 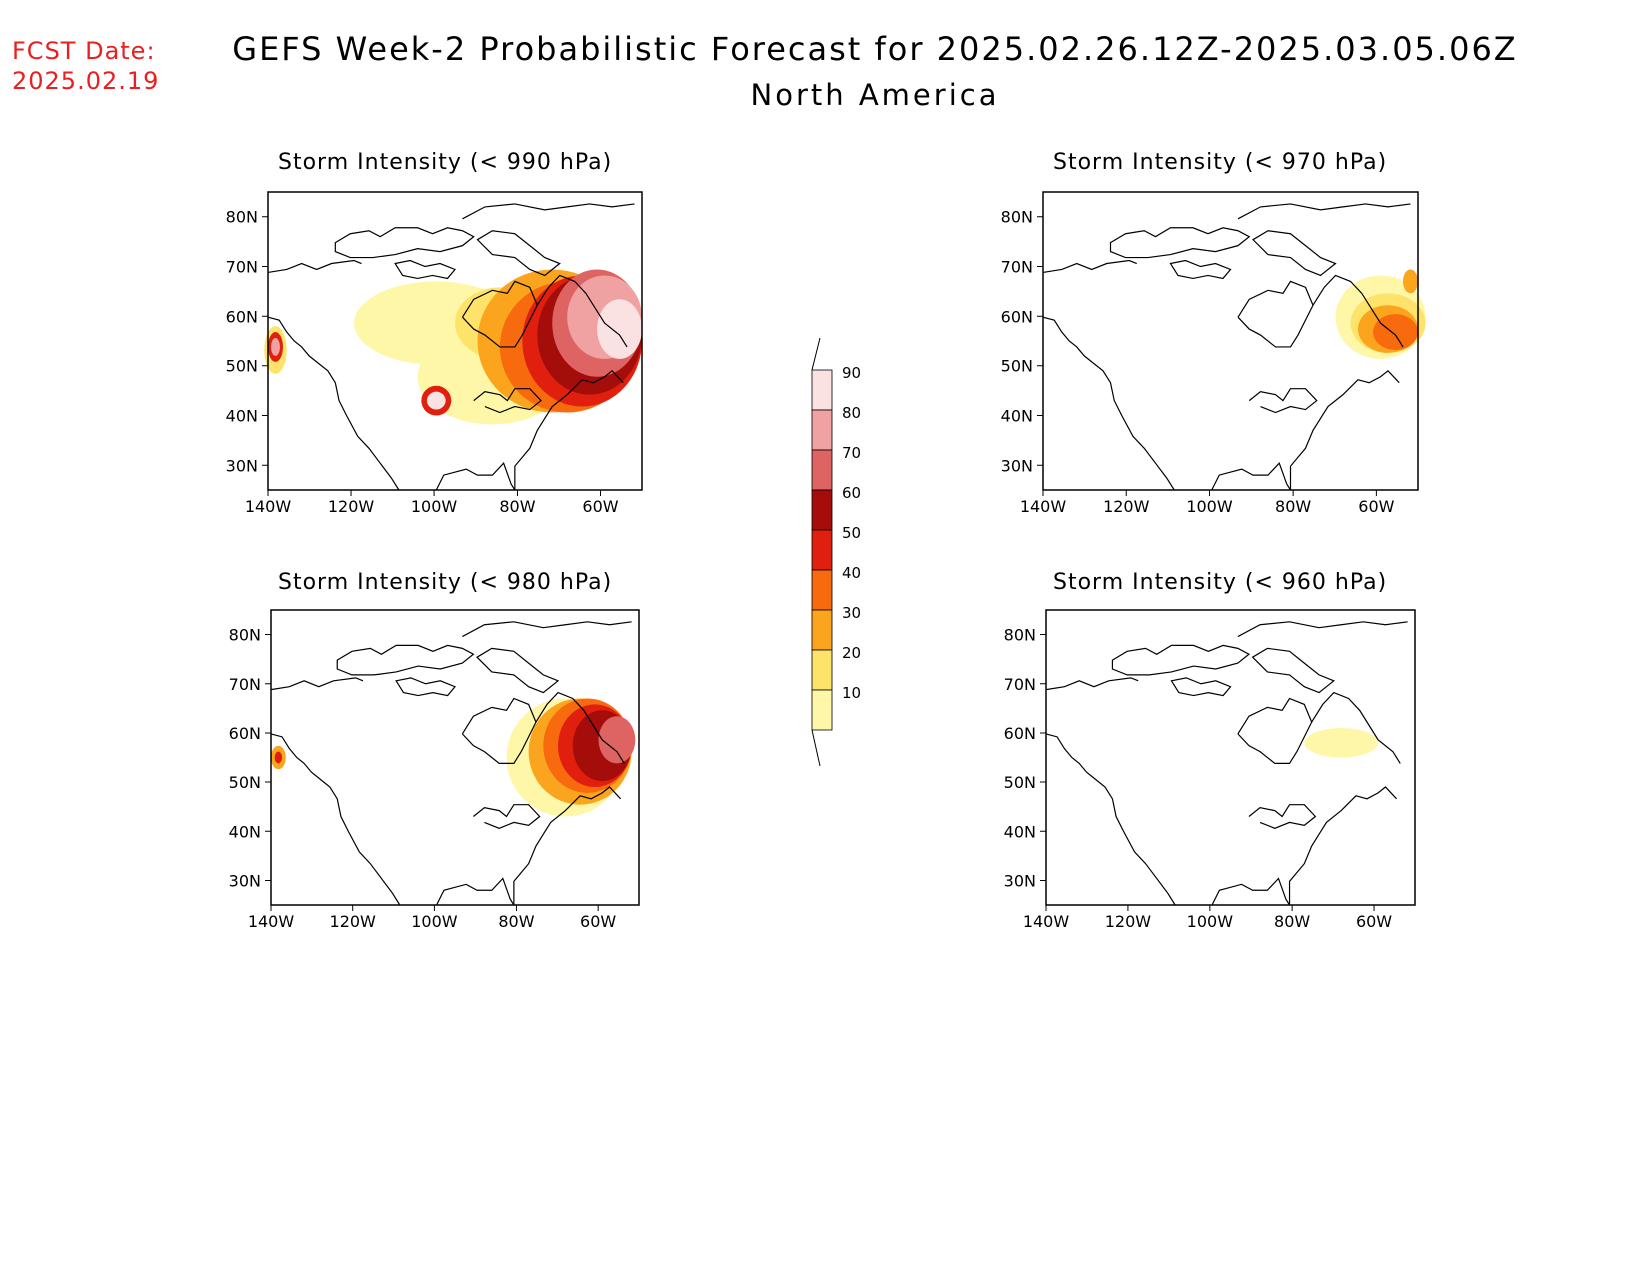 I want to click on colorbar-label: 10, so click(x=851, y=693).